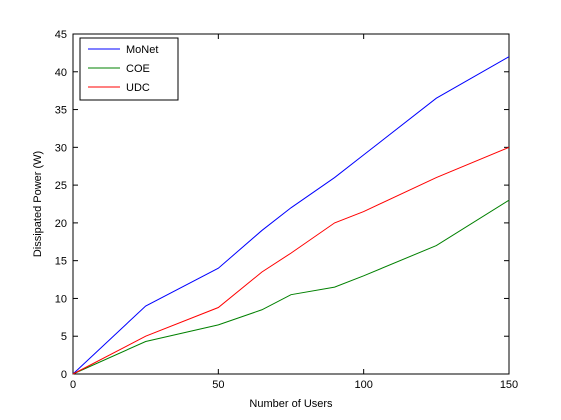 The height and width of the screenshot is (420, 561). I want to click on y-tick-label: 5, so click(64, 337).